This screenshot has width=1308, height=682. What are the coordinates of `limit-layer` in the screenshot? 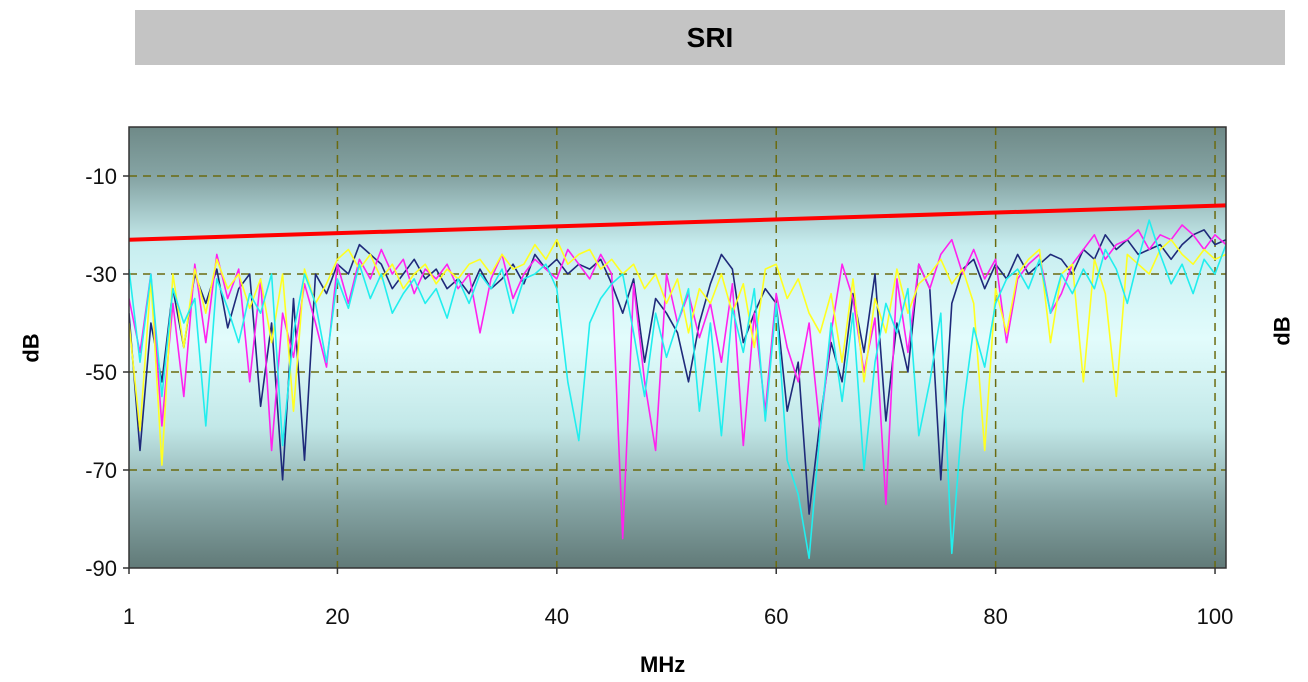 It's located at (677, 222).